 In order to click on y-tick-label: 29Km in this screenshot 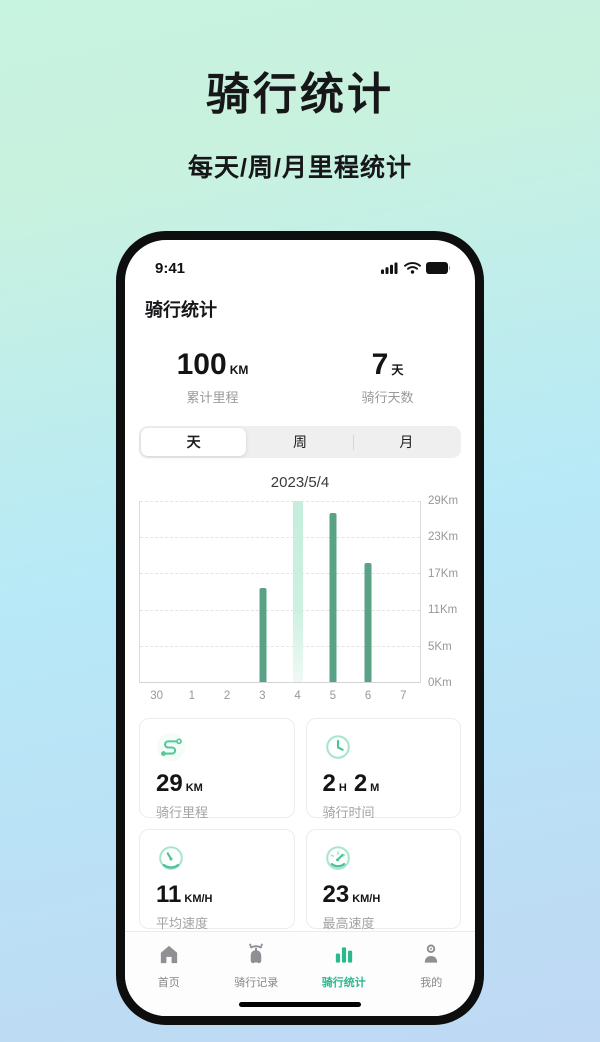, I will do `click(443, 501)`.